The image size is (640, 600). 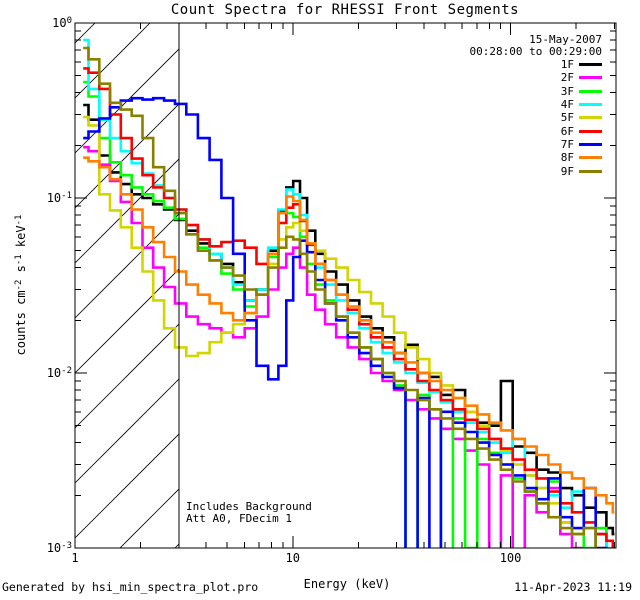 What do you see at coordinates (75, 558) in the screenshot?
I see `x-tick-label: 1` at bounding box center [75, 558].